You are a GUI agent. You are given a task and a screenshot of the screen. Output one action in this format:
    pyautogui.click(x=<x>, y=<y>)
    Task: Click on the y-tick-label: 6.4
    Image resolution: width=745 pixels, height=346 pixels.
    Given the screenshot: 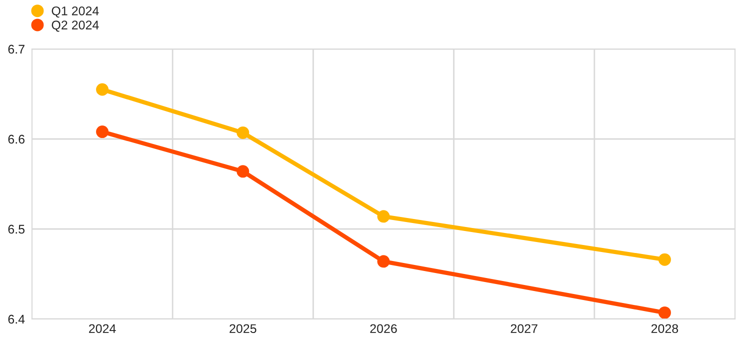 What is the action you would take?
    pyautogui.click(x=16, y=319)
    